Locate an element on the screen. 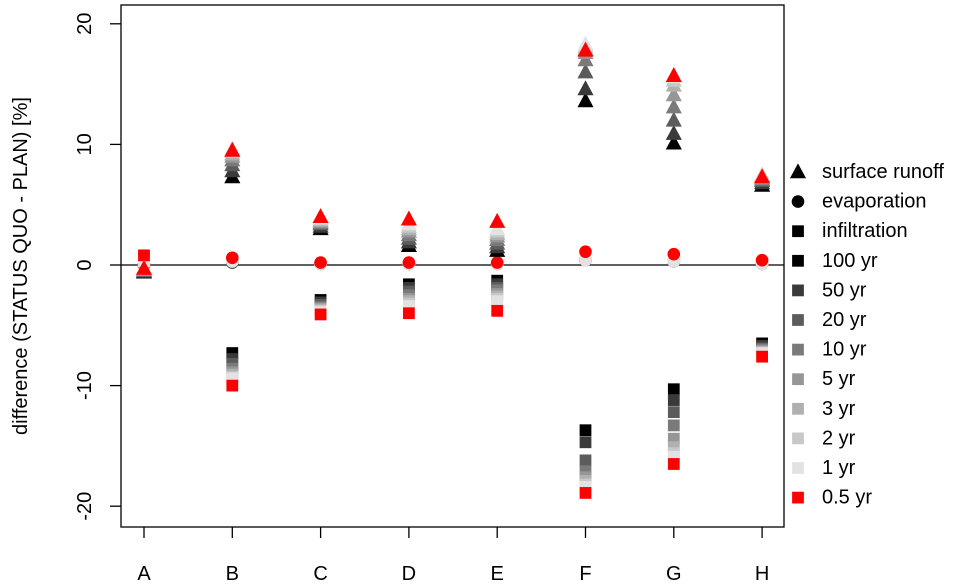  legend-circle-icon is located at coordinates (798, 201).